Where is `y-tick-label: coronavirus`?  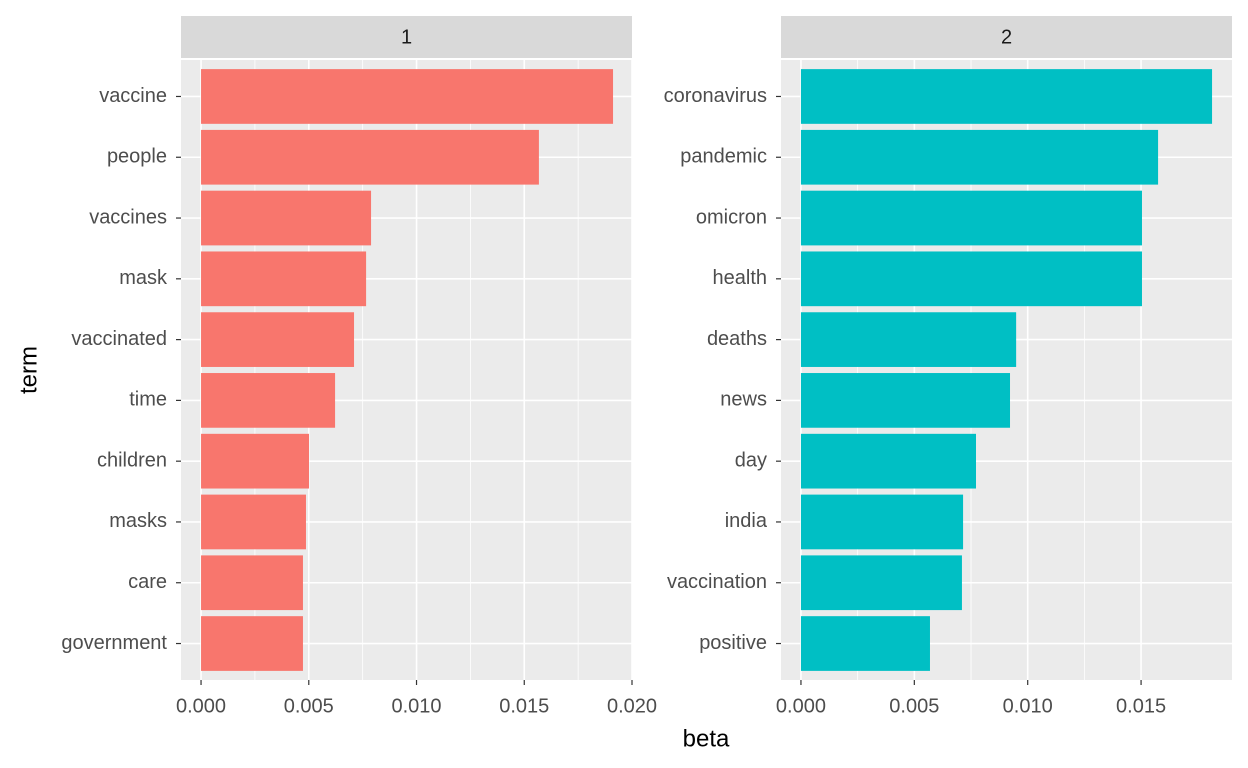
y-tick-label: coronavirus is located at coordinates (715, 96).